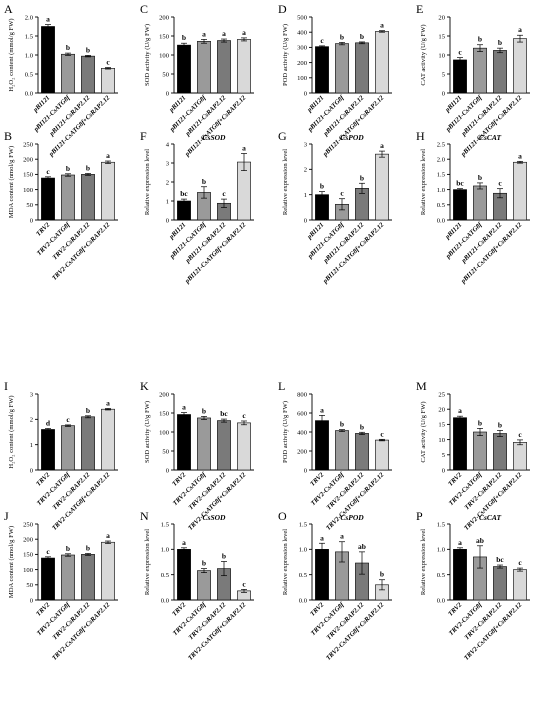  I want to click on y-axis-label: POD activity (U/g FW), so click(285, 55).